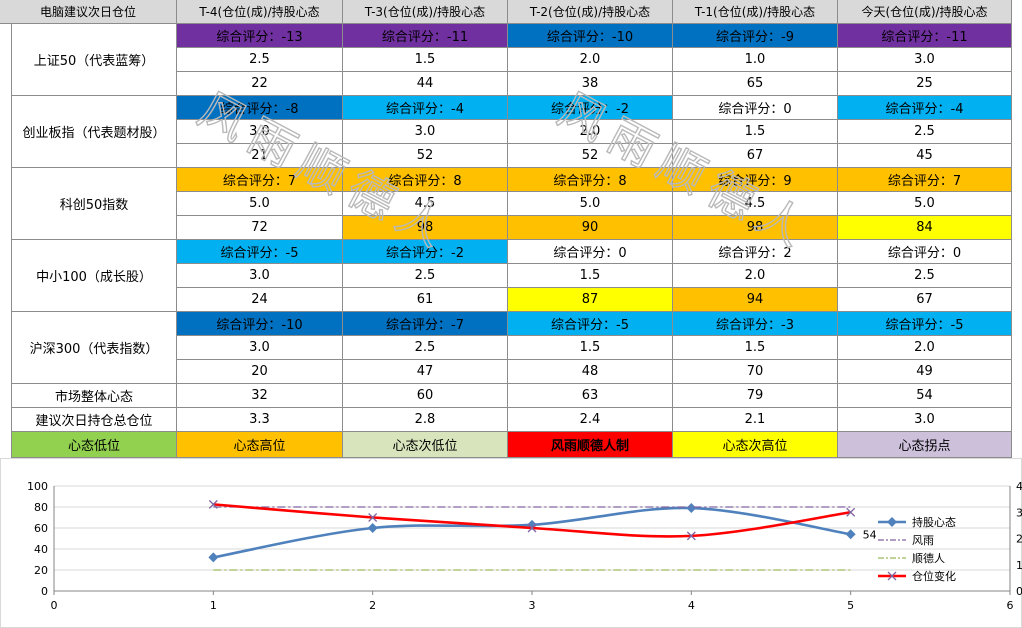  Describe the element at coordinates (923, 540) in the screenshot. I see `legend-label: 风雨` at that location.